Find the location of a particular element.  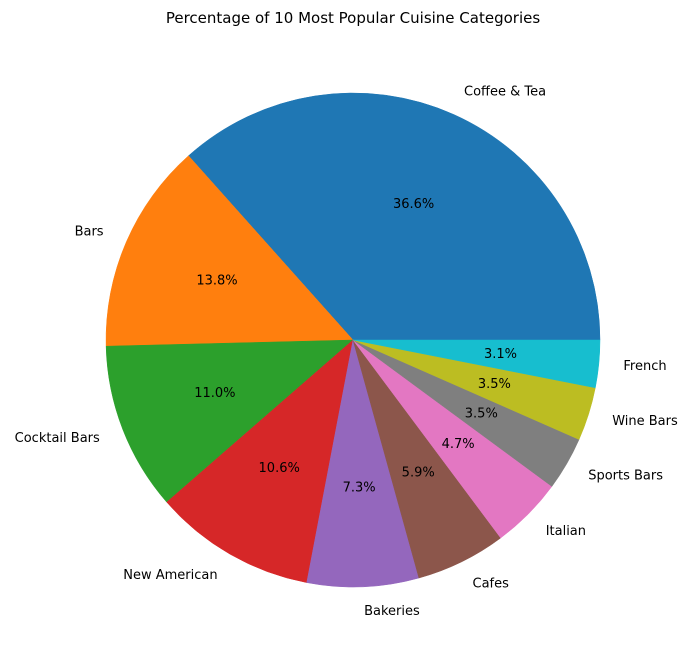

slice-label-coffee-and-tea: Coffee & Tea is located at coordinates (505, 92).